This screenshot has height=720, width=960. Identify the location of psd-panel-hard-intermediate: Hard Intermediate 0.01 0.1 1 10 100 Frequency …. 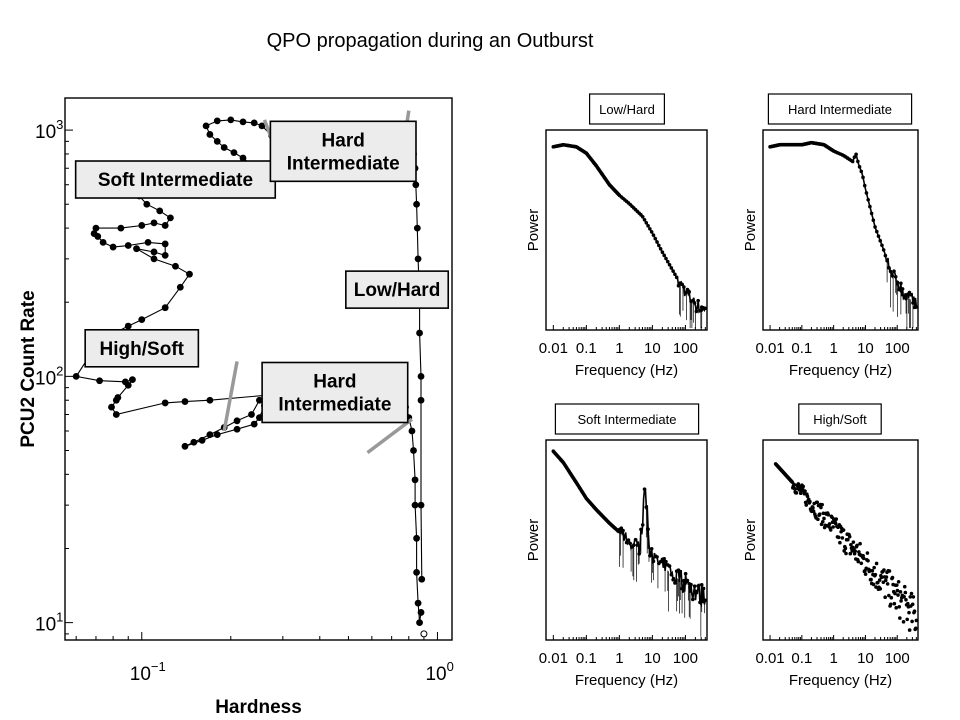
(830, 236).